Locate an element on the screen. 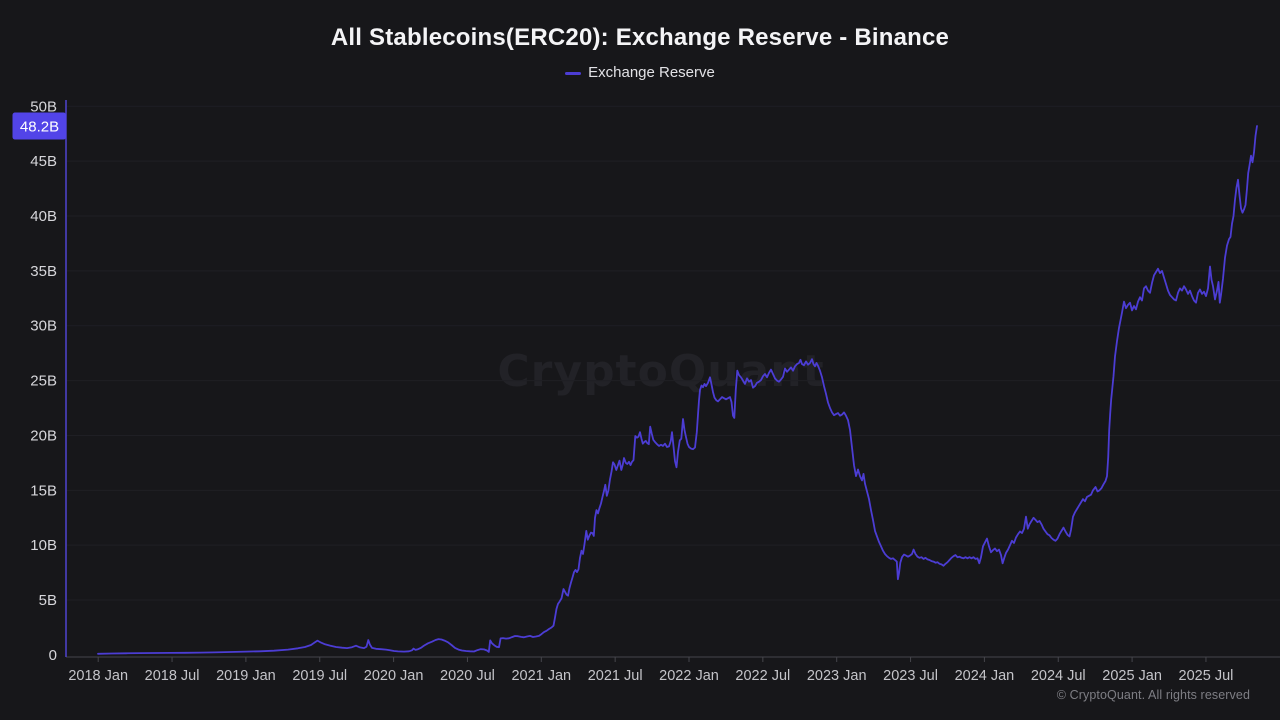 The width and height of the screenshot is (1280, 720). y-tick-label: 30B is located at coordinates (43, 326).